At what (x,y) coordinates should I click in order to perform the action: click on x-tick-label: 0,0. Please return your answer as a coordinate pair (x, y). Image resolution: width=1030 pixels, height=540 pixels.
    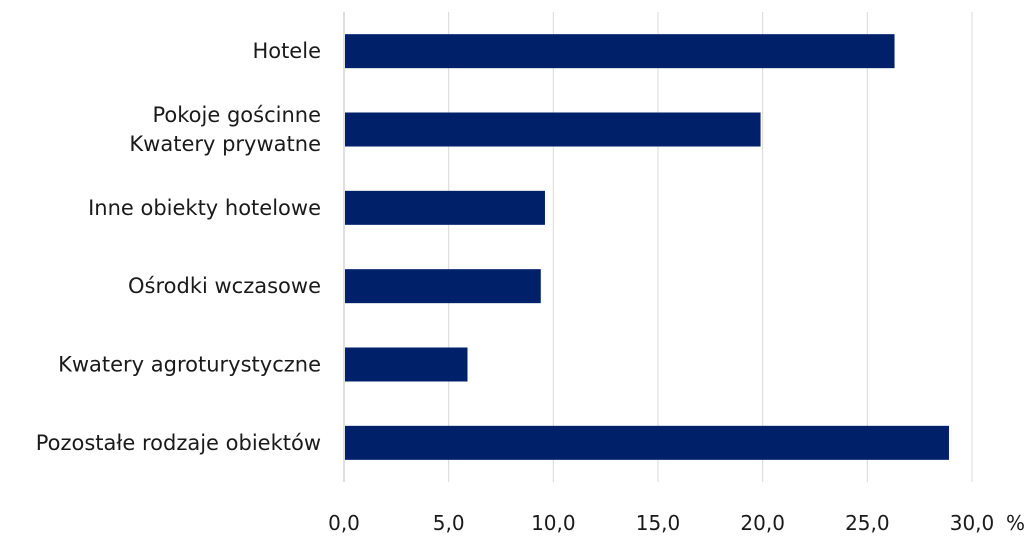
    Looking at the image, I should click on (344, 523).